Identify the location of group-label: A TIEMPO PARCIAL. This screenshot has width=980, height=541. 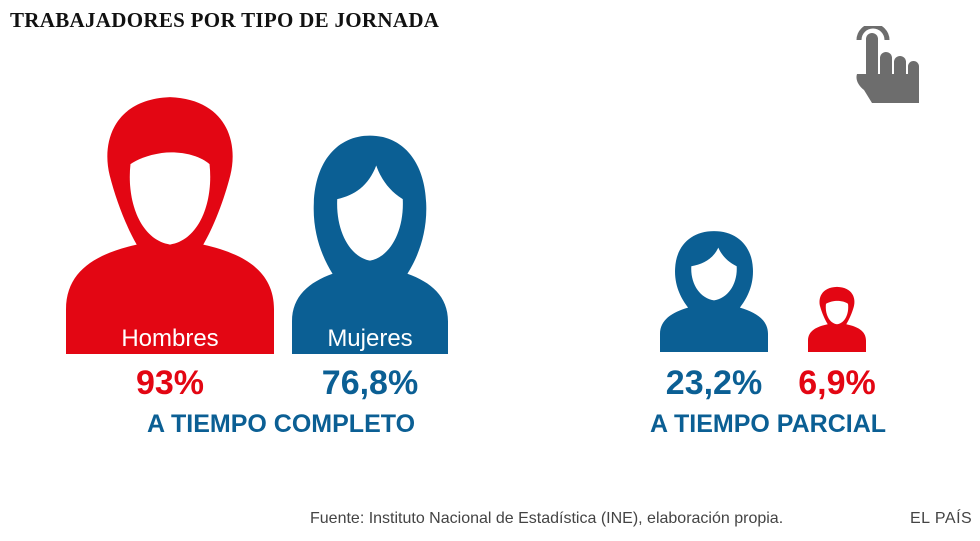
(768, 424).